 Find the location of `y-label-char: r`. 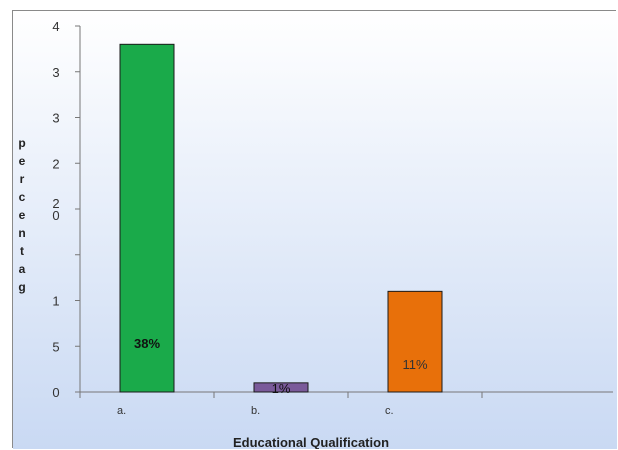

y-label-char: r is located at coordinates (22, 179).